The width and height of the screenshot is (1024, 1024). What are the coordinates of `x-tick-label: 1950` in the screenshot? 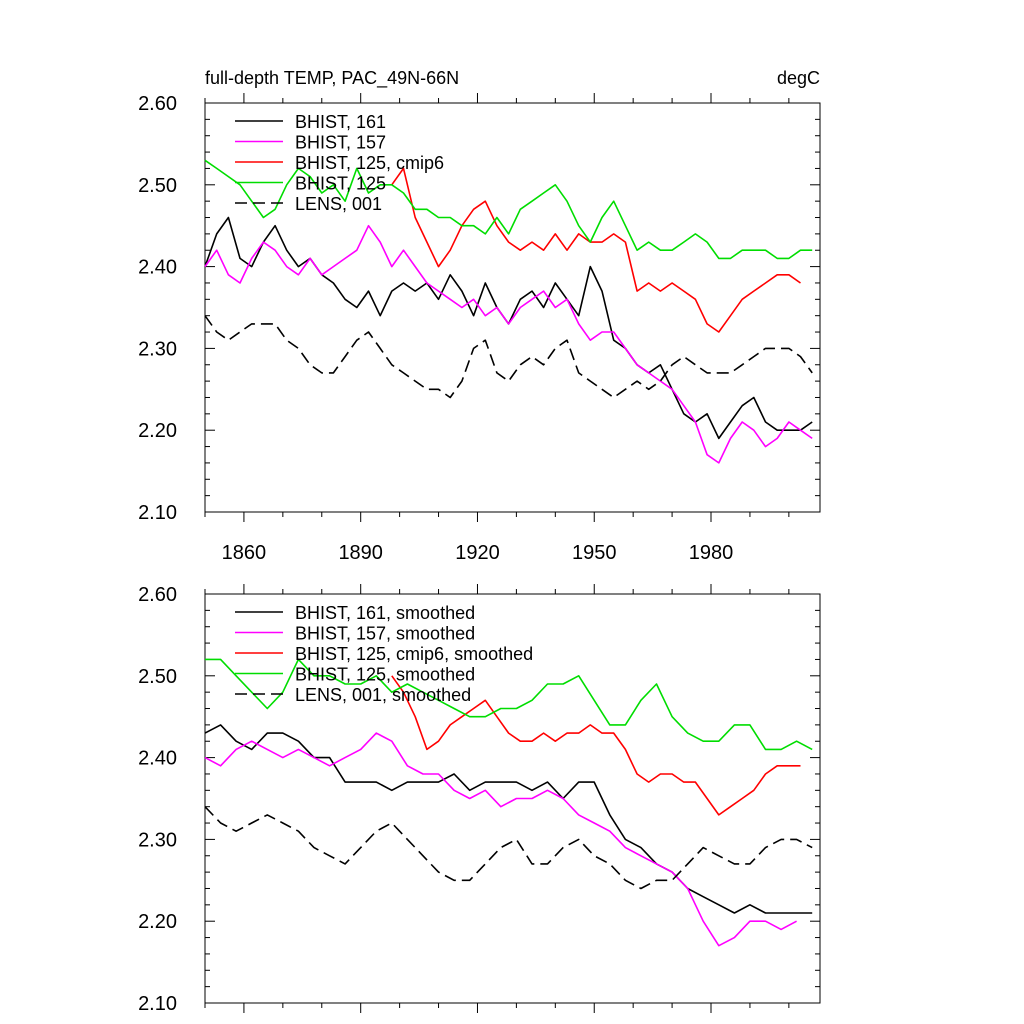 It's located at (594, 553).